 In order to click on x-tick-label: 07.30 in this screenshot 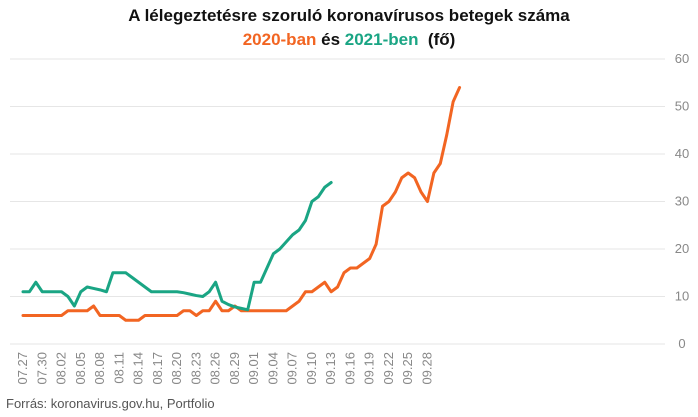, I will do `click(41, 368)`.